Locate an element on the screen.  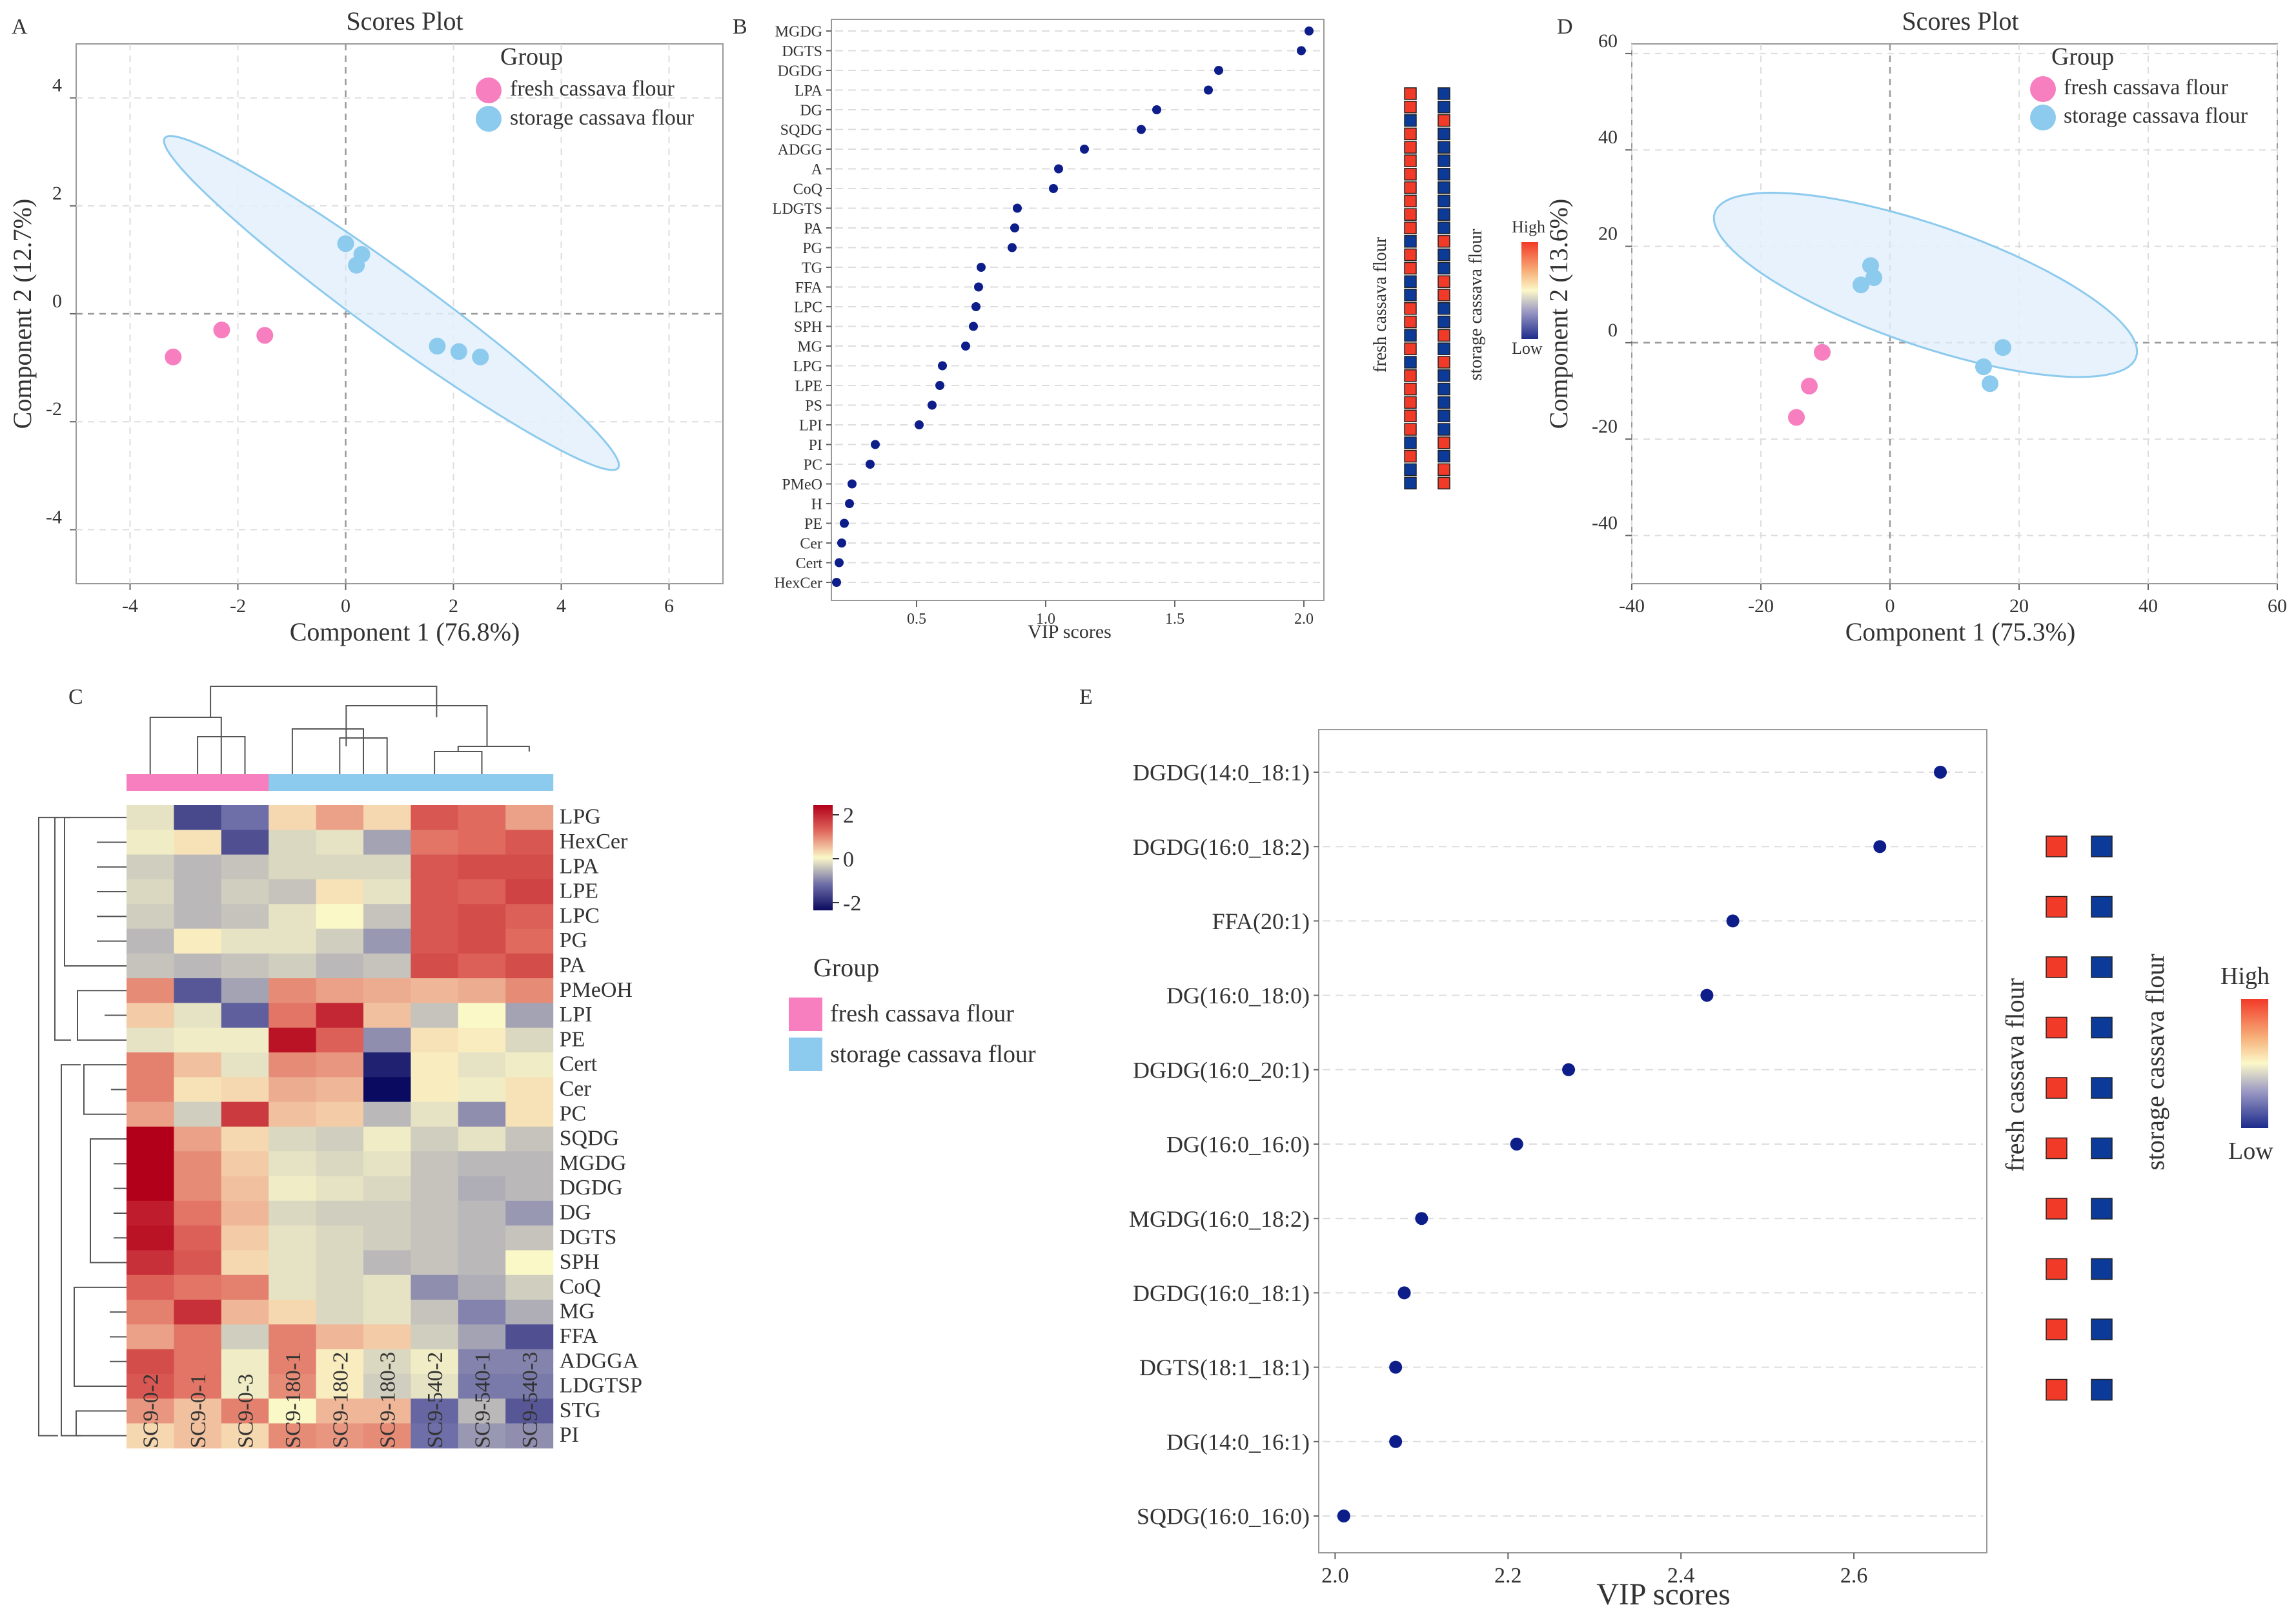
row-label: LPE is located at coordinates (579, 891).